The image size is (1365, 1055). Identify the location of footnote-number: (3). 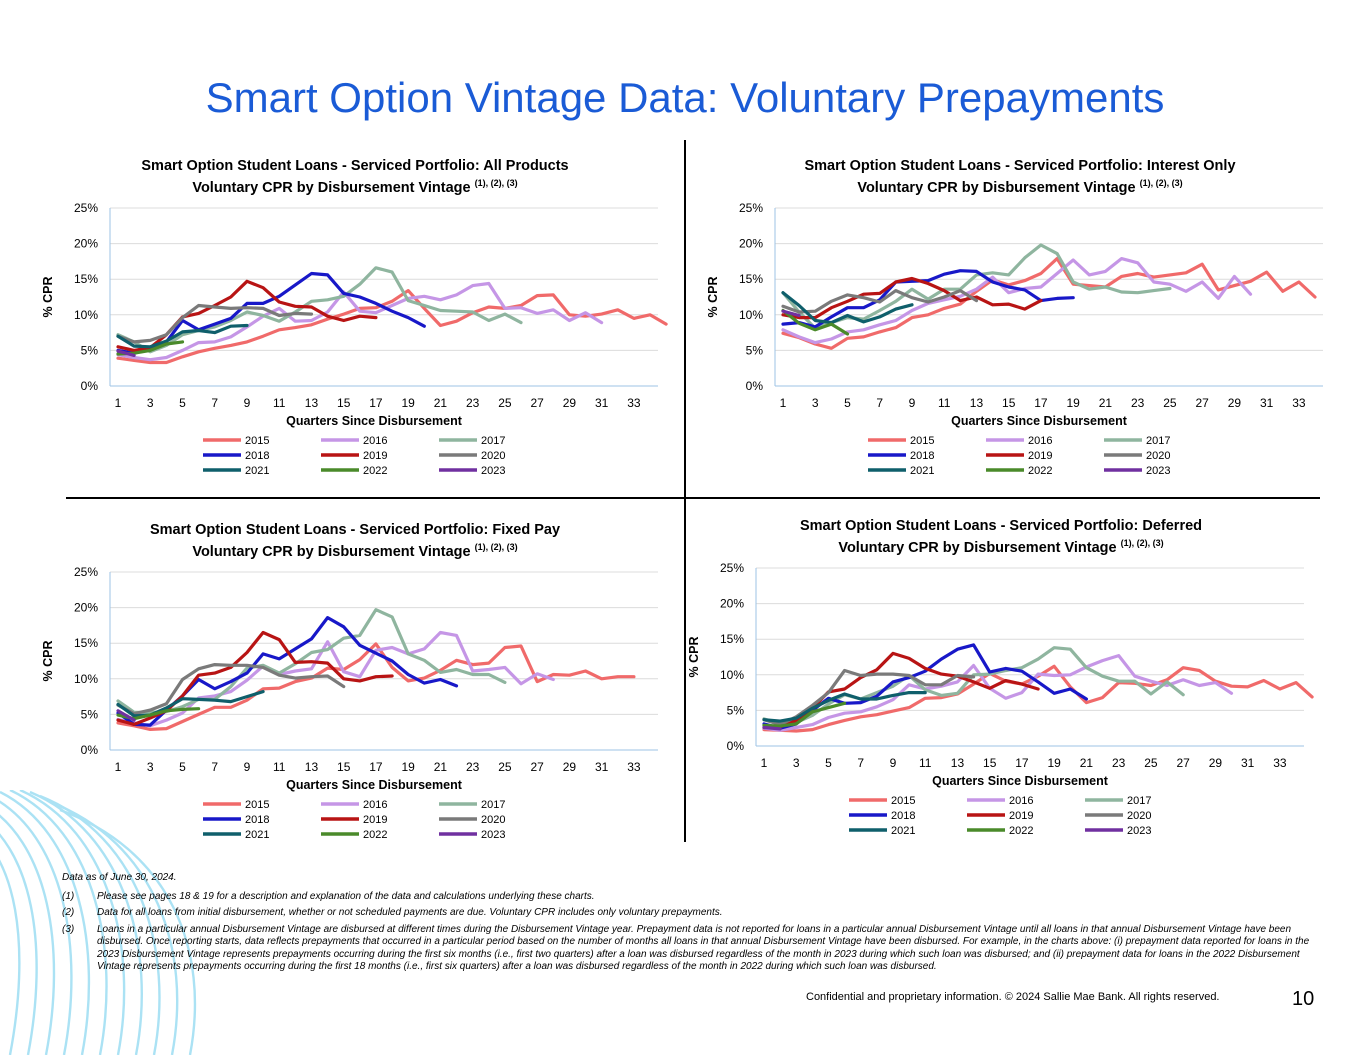
(68, 929).